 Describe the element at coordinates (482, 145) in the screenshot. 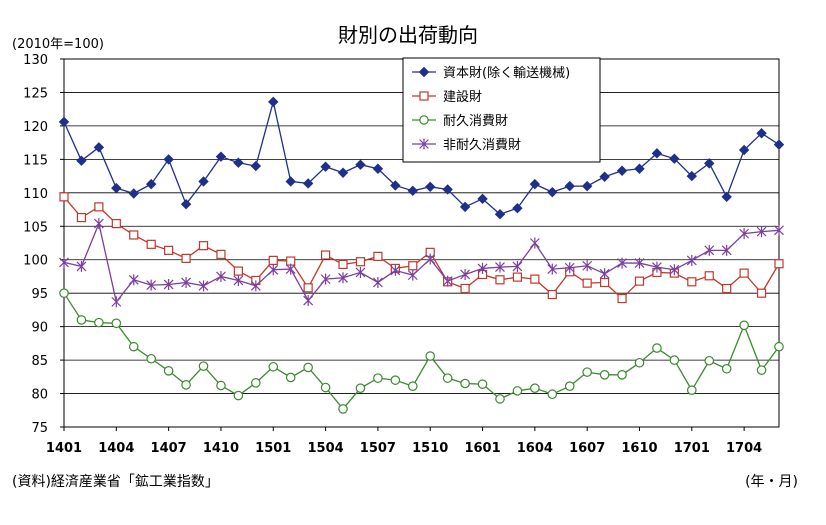

I see `legend-label: 非耐久消費財` at that location.